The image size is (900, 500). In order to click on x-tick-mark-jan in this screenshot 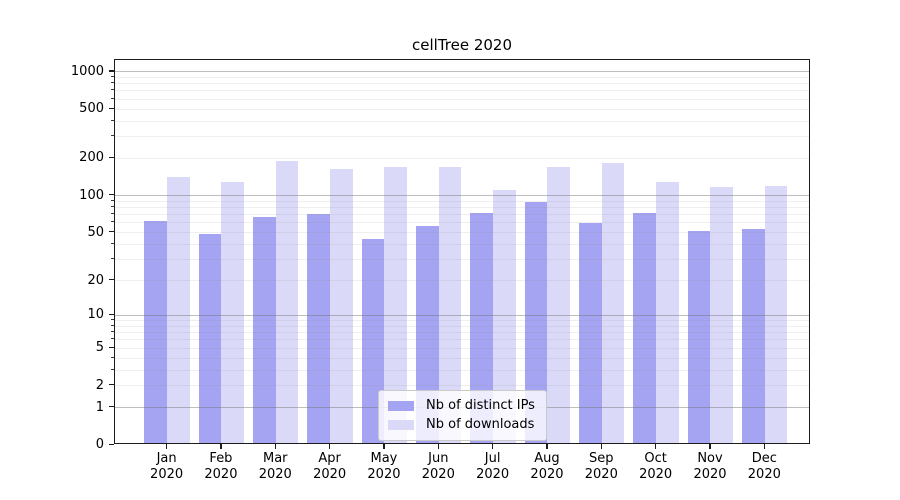, I will do `click(167, 446)`.